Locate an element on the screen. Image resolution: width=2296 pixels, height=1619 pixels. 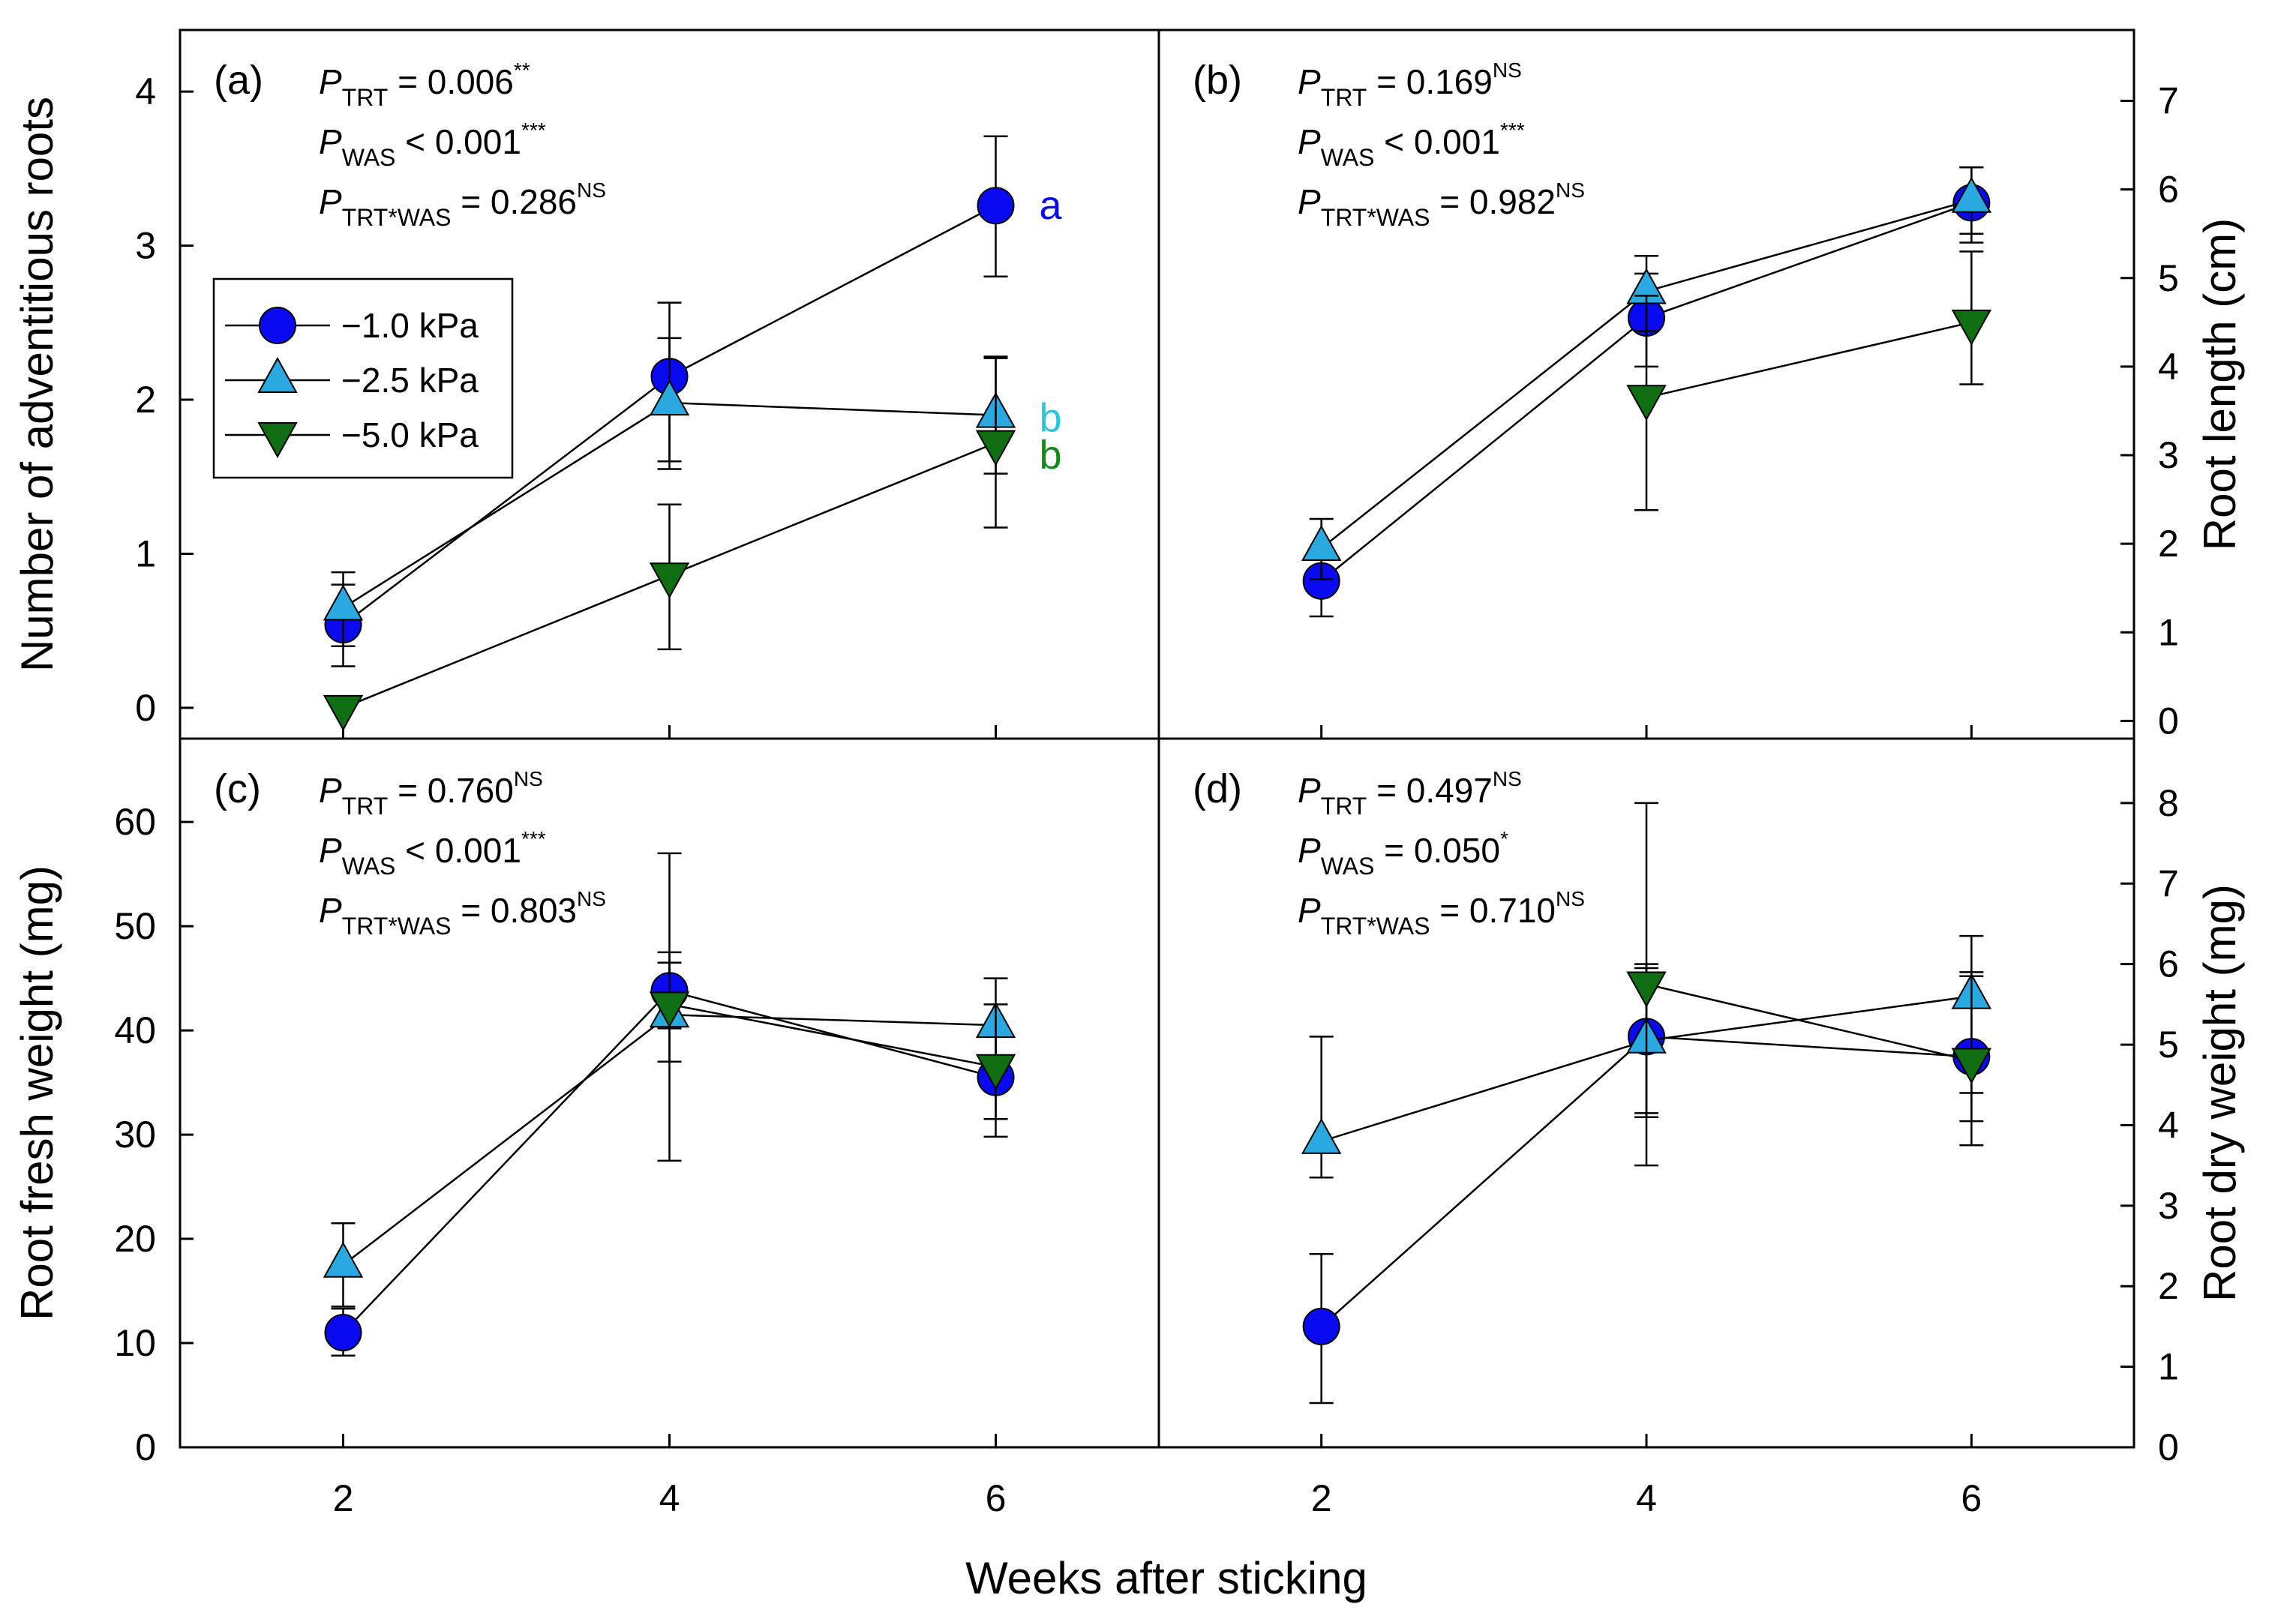
triangle-down-icon is located at coordinates (277, 440).